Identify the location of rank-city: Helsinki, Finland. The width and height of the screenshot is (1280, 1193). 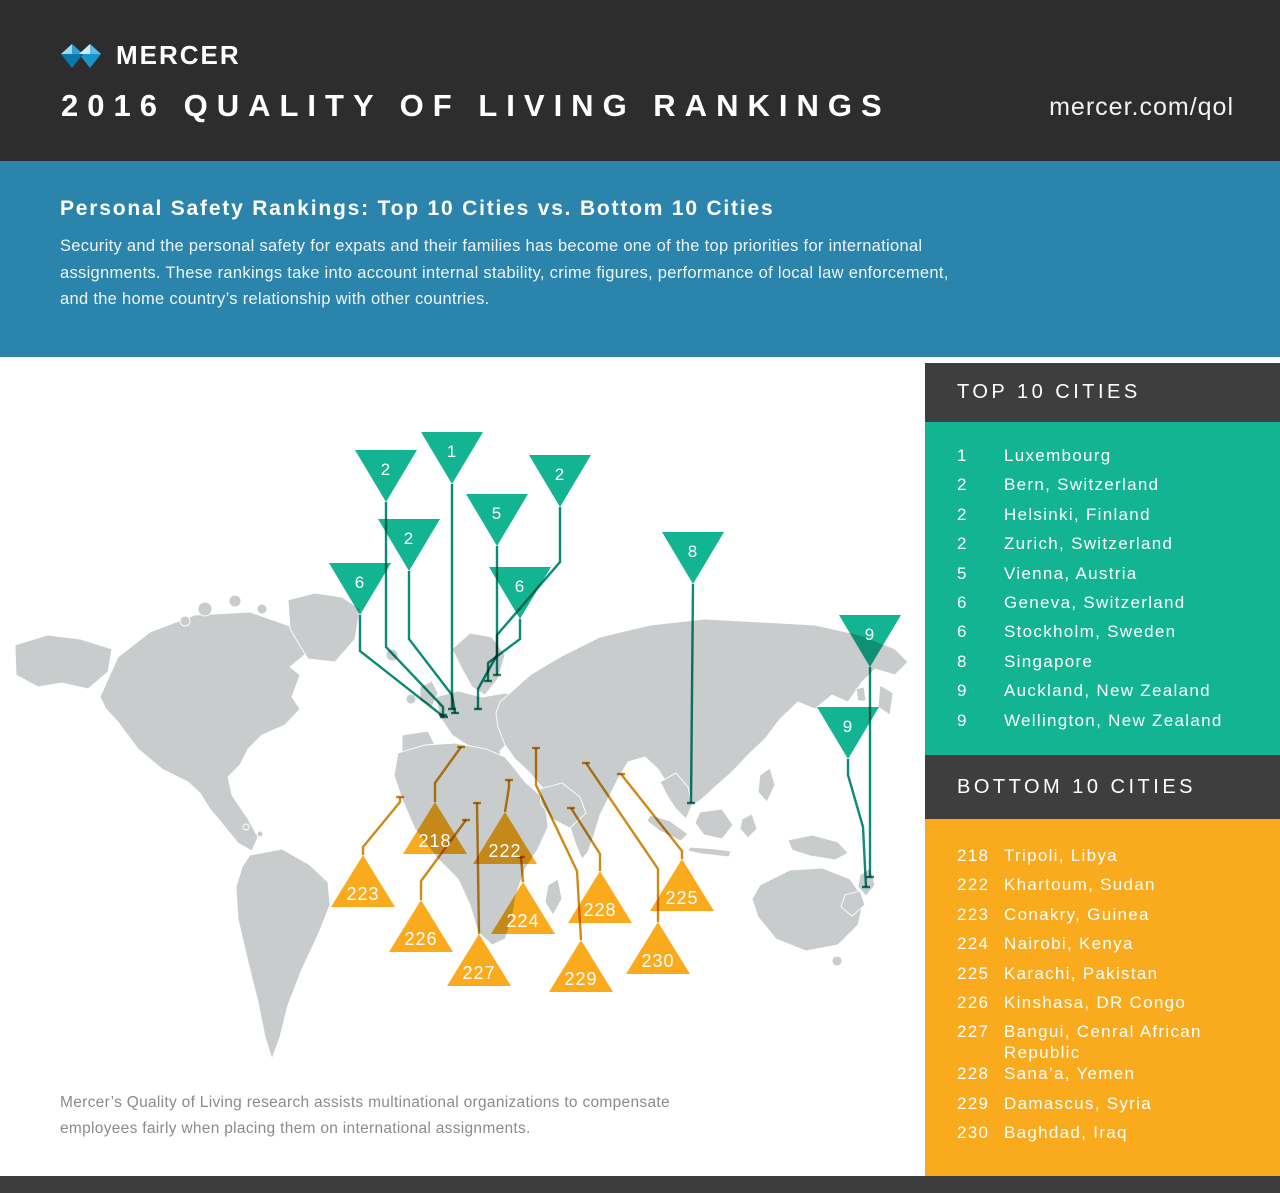
(1077, 514).